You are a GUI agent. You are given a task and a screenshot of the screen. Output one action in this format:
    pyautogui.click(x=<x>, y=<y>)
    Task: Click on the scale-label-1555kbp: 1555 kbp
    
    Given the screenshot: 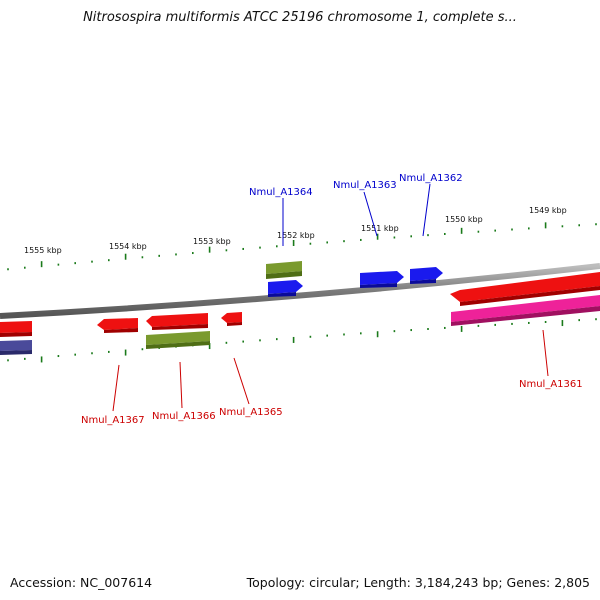 What is the action you would take?
    pyautogui.click(x=43, y=250)
    